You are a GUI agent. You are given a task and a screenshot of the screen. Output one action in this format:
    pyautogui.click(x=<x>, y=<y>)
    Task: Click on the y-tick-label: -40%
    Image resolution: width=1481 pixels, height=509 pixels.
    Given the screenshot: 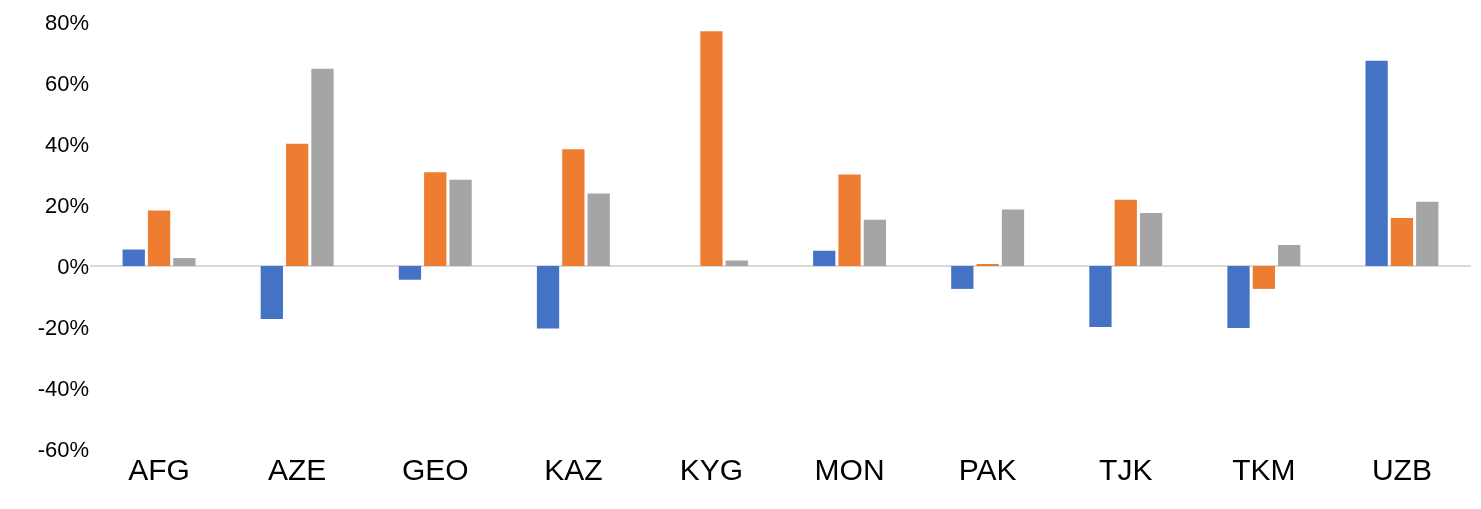 What is the action you would take?
    pyautogui.click(x=63, y=388)
    